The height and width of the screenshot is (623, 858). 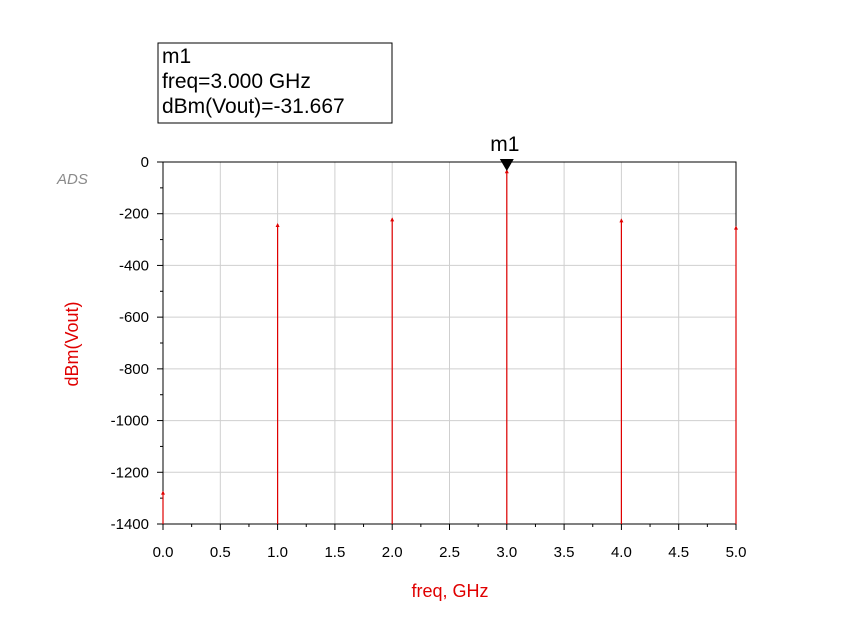 I want to click on x-axis: 0.0 0.5 1.0 1.5 2.0 2.5 3.0 3.5 4.0 4.5 5.0, so click(x=450, y=542).